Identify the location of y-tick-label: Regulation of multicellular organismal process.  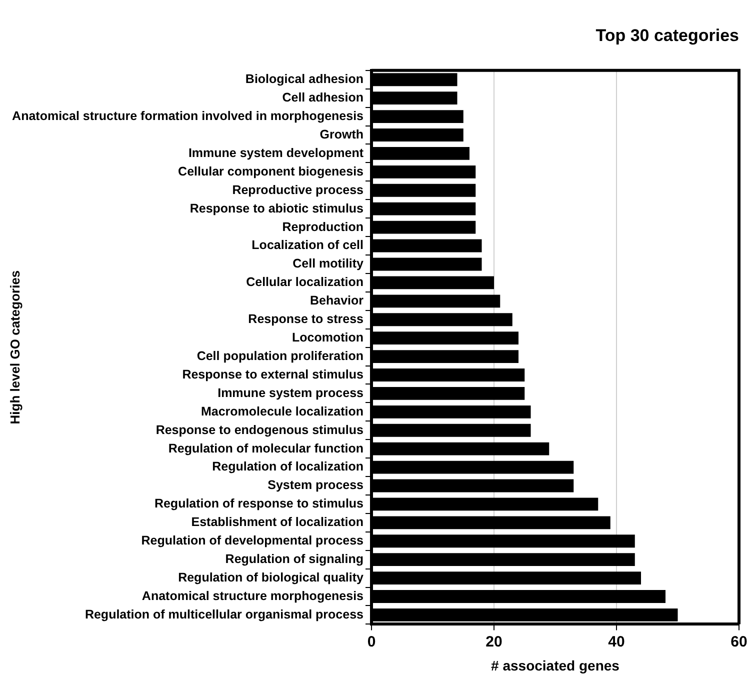
(224, 614).